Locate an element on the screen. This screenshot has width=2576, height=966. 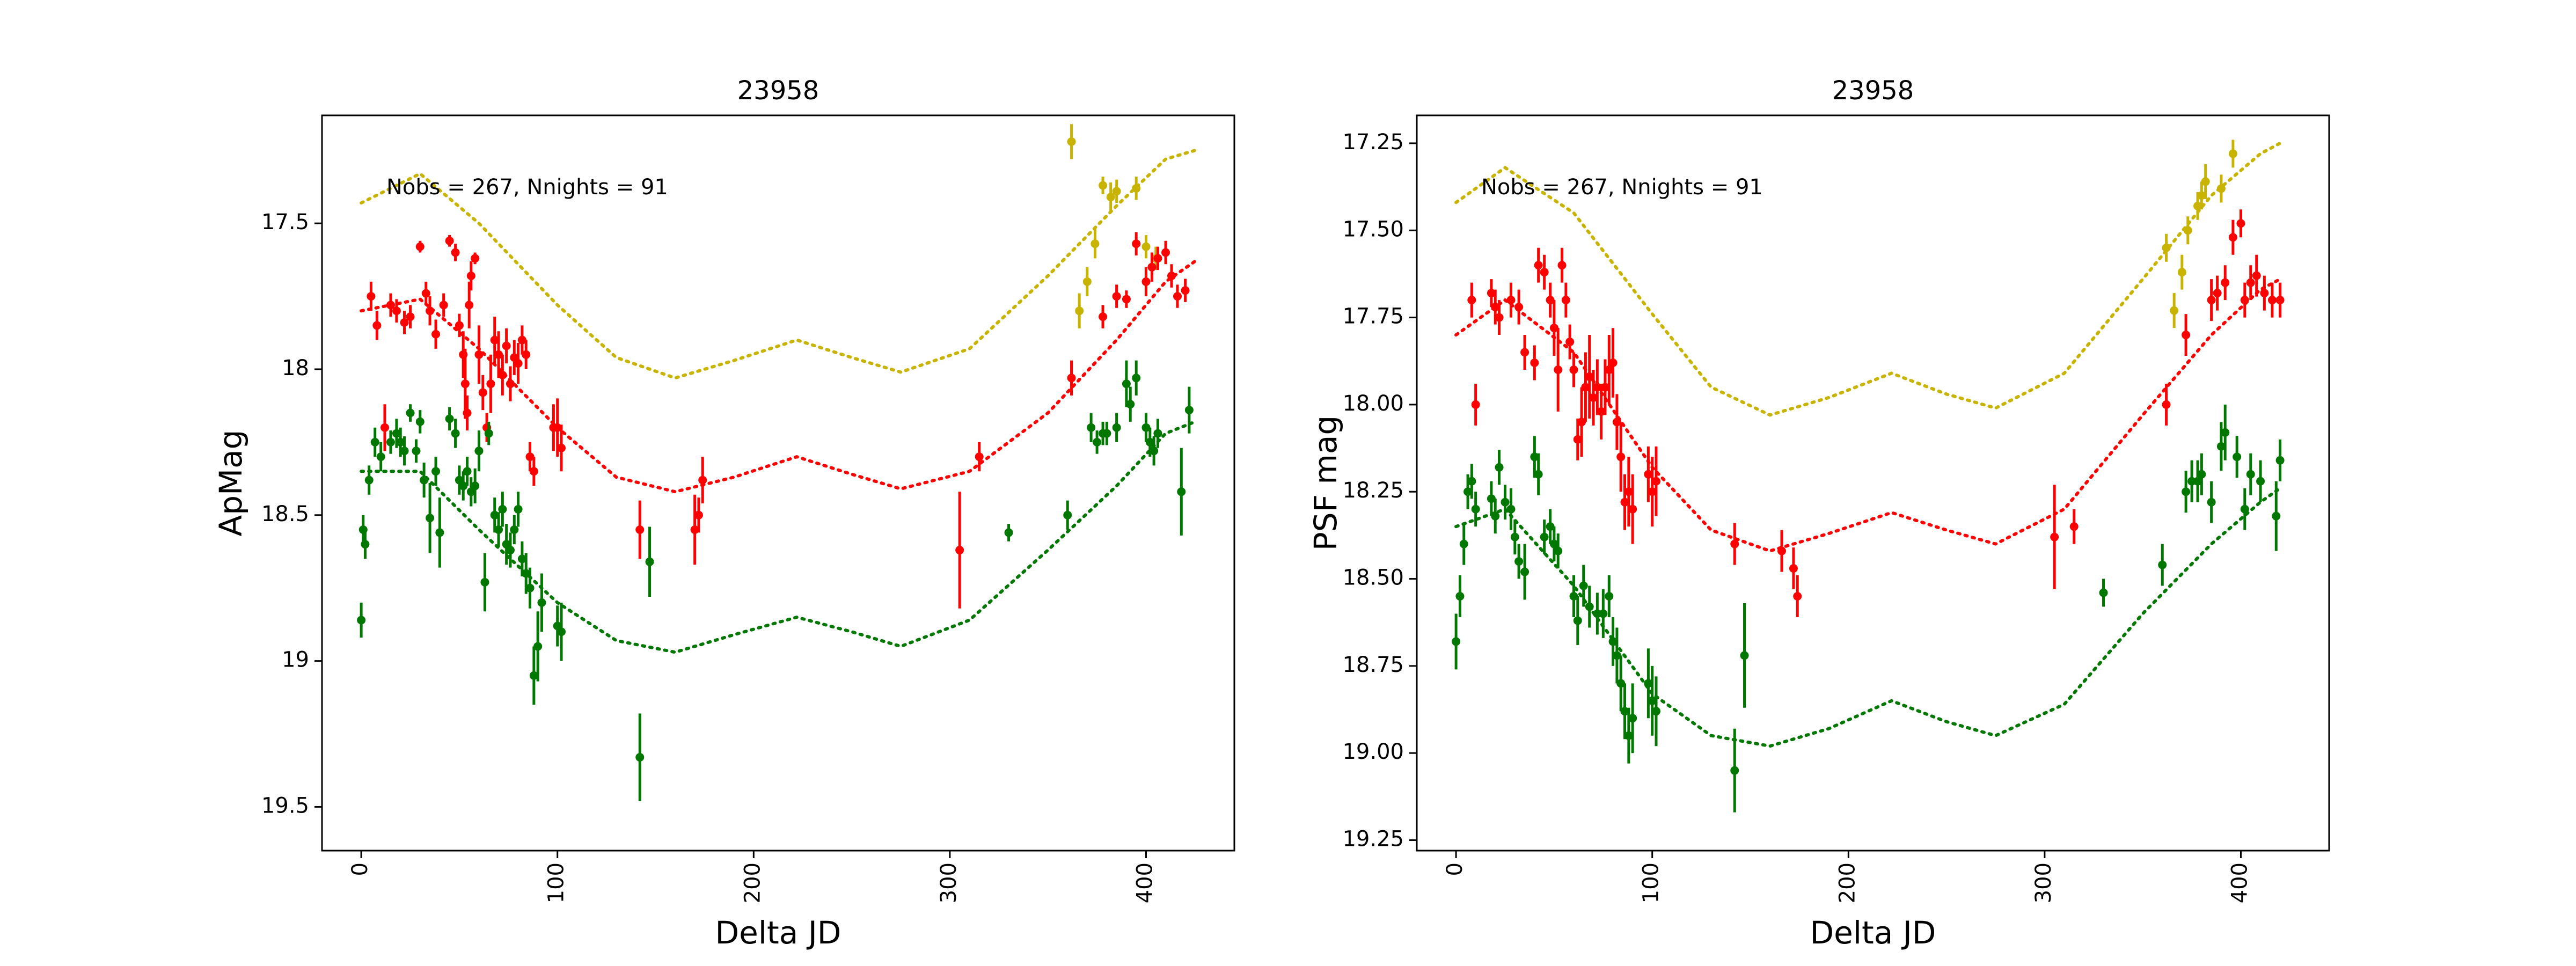
y-tick-label: 19.5 is located at coordinates (285, 805).